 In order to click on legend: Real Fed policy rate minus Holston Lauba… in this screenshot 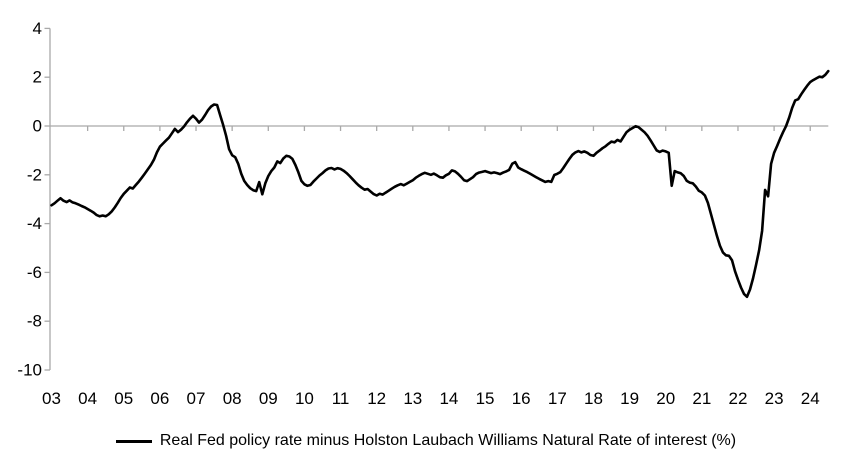, I will do `click(426, 441)`.